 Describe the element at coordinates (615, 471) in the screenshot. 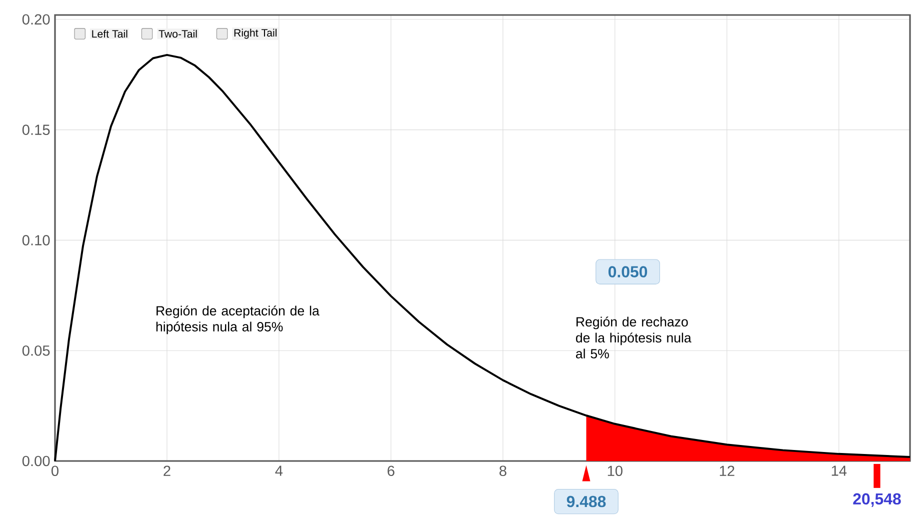

I see `x-tick-label: 10` at that location.